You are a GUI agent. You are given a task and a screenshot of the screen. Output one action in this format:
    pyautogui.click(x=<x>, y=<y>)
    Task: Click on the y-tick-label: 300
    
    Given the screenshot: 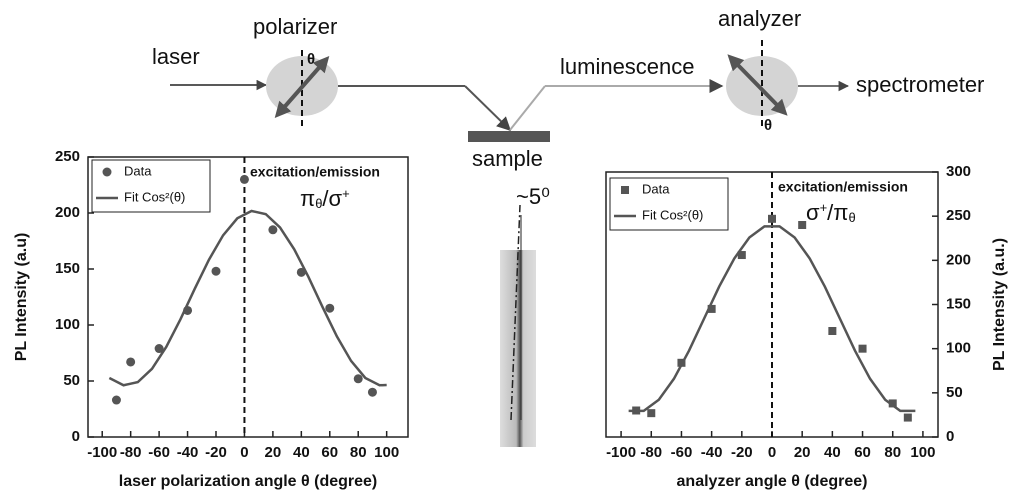 What is the action you would take?
    pyautogui.click(x=958, y=171)
    